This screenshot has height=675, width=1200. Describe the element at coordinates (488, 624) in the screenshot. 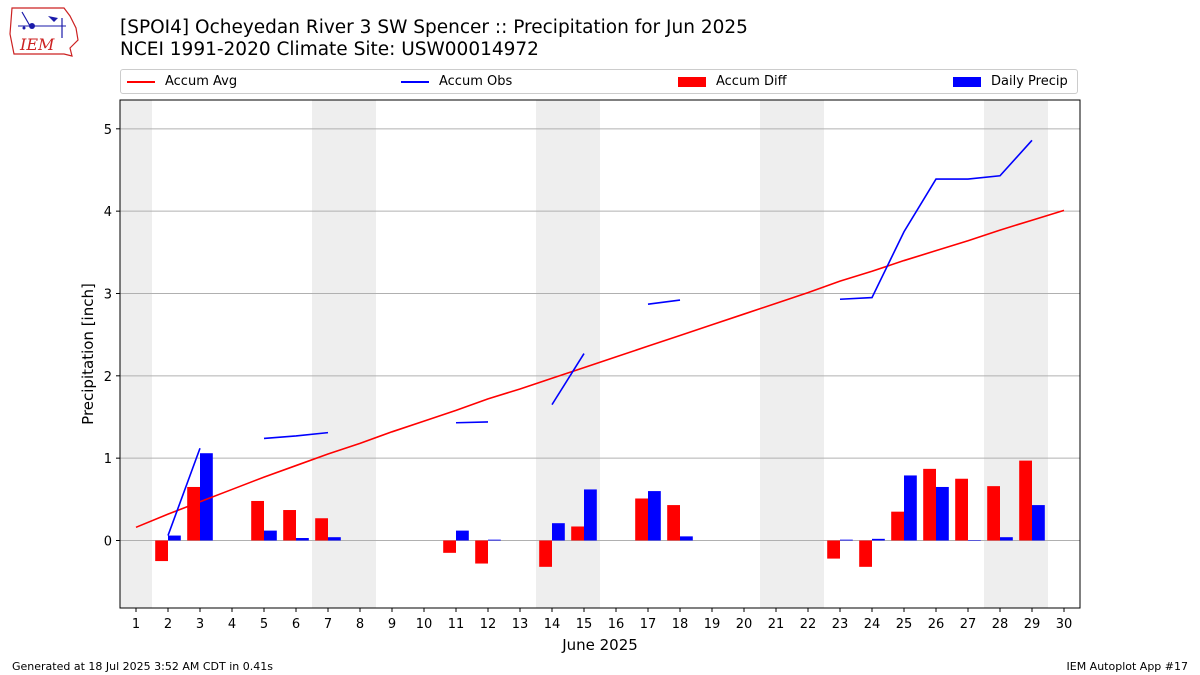

I see `x-tick-label-12: 12` at that location.